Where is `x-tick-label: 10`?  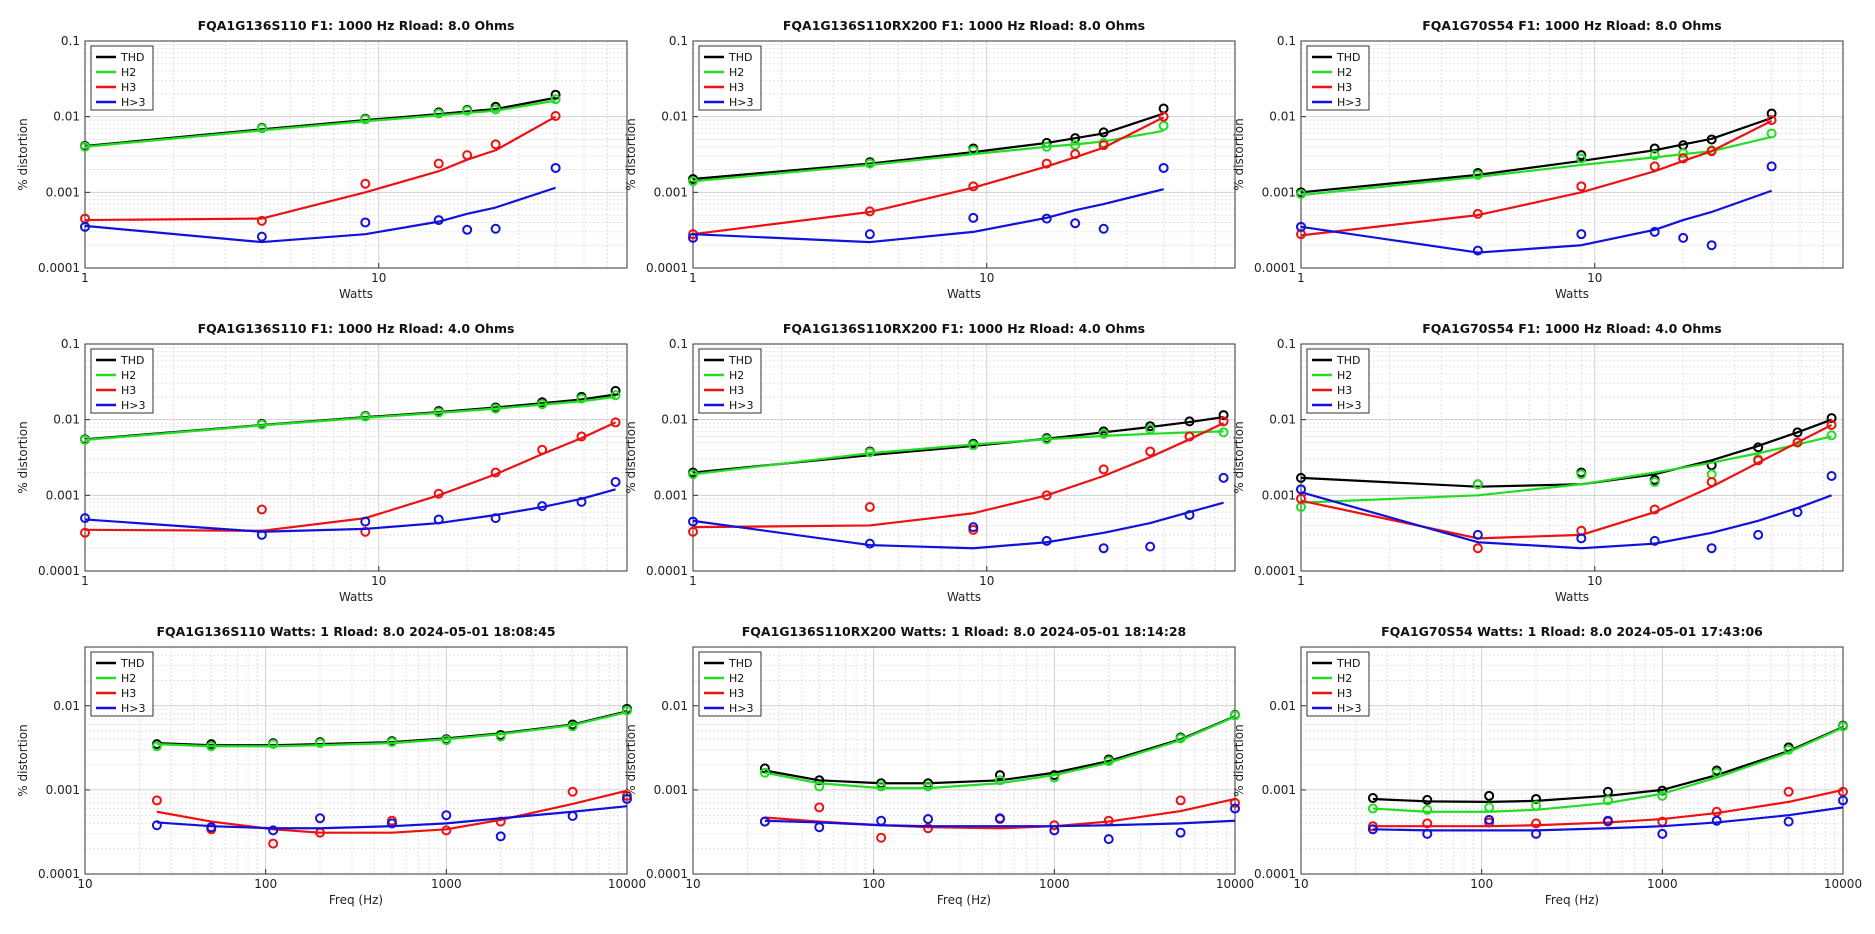 x-tick-label: 10 is located at coordinates (1594, 278).